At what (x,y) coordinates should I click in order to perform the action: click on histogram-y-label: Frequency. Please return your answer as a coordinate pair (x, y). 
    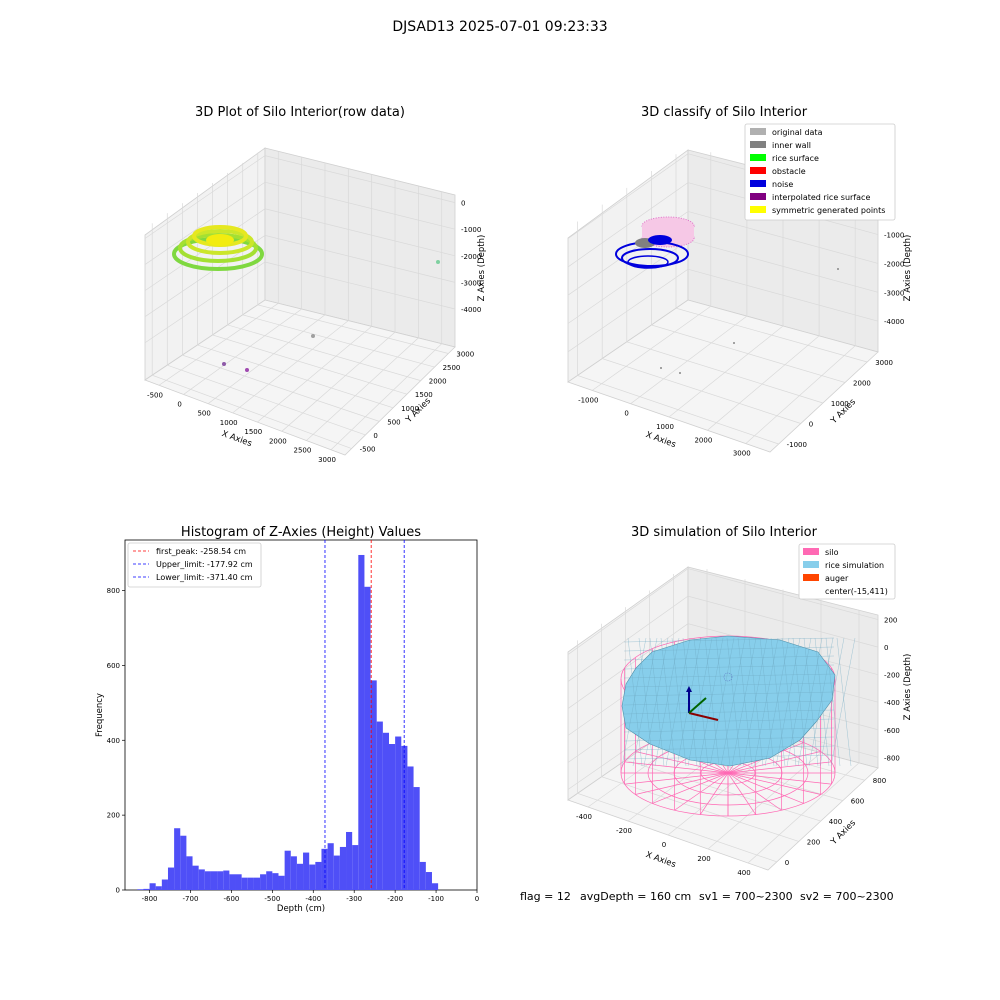
    Looking at the image, I should click on (100, 715).